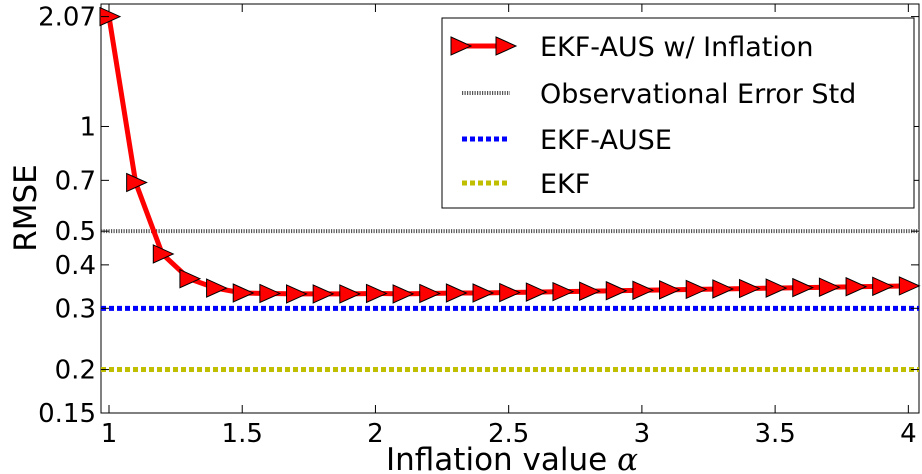 This screenshot has height=474, width=922. I want to click on x-tick-label: 3.5, so click(774, 434).